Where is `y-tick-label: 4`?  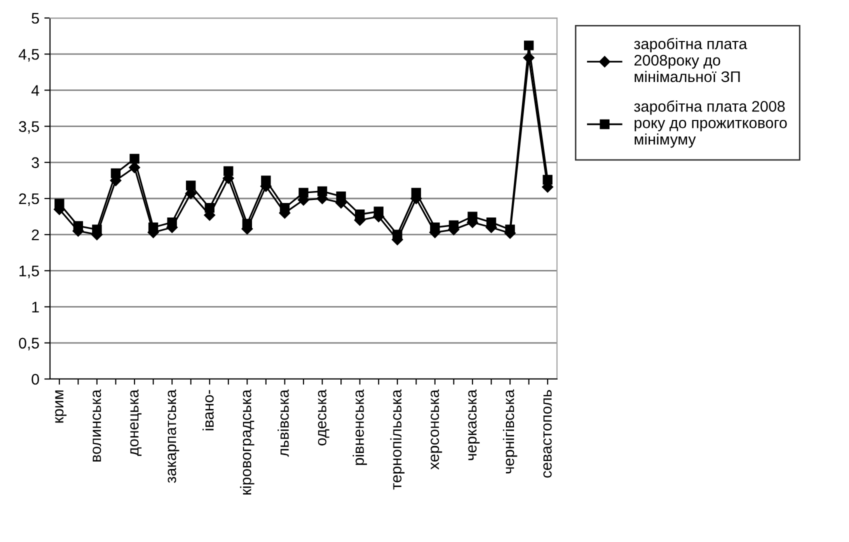 y-tick-label: 4 is located at coordinates (35, 90).